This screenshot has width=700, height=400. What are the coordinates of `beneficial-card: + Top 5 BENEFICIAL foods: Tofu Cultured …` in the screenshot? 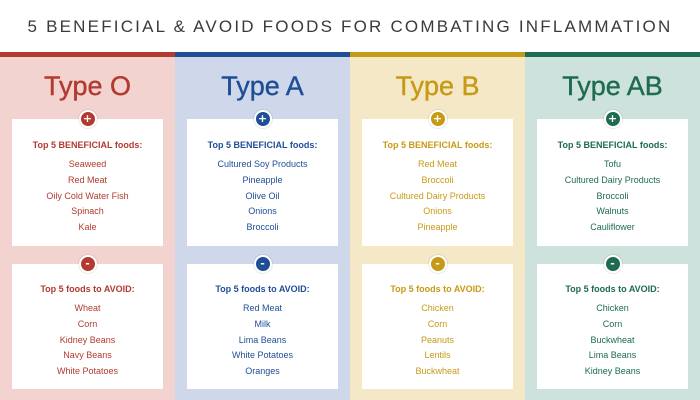 It's located at (612, 178).